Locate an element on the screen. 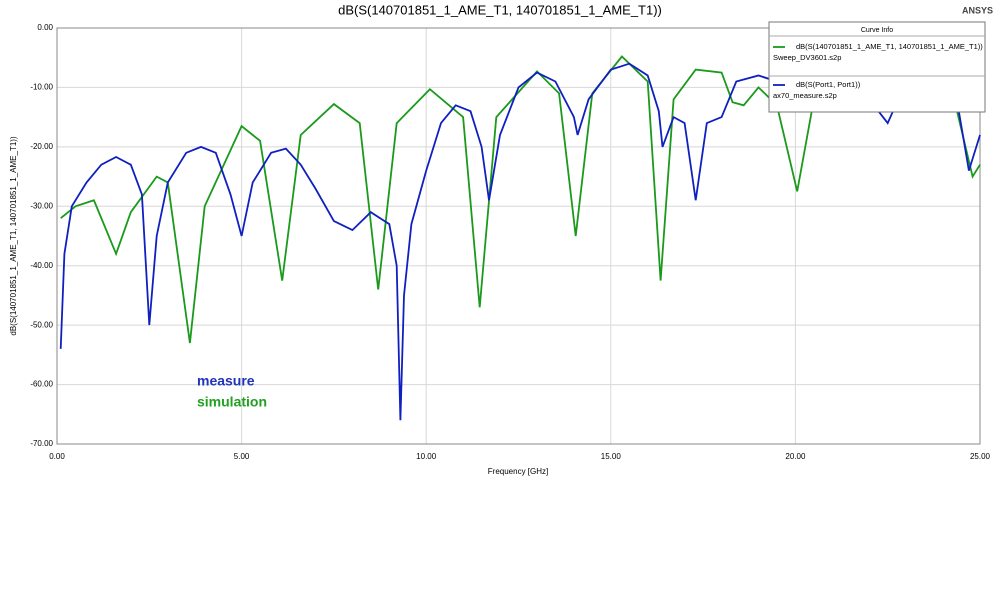 The width and height of the screenshot is (1000, 596). annotation: simulation is located at coordinates (232, 402).